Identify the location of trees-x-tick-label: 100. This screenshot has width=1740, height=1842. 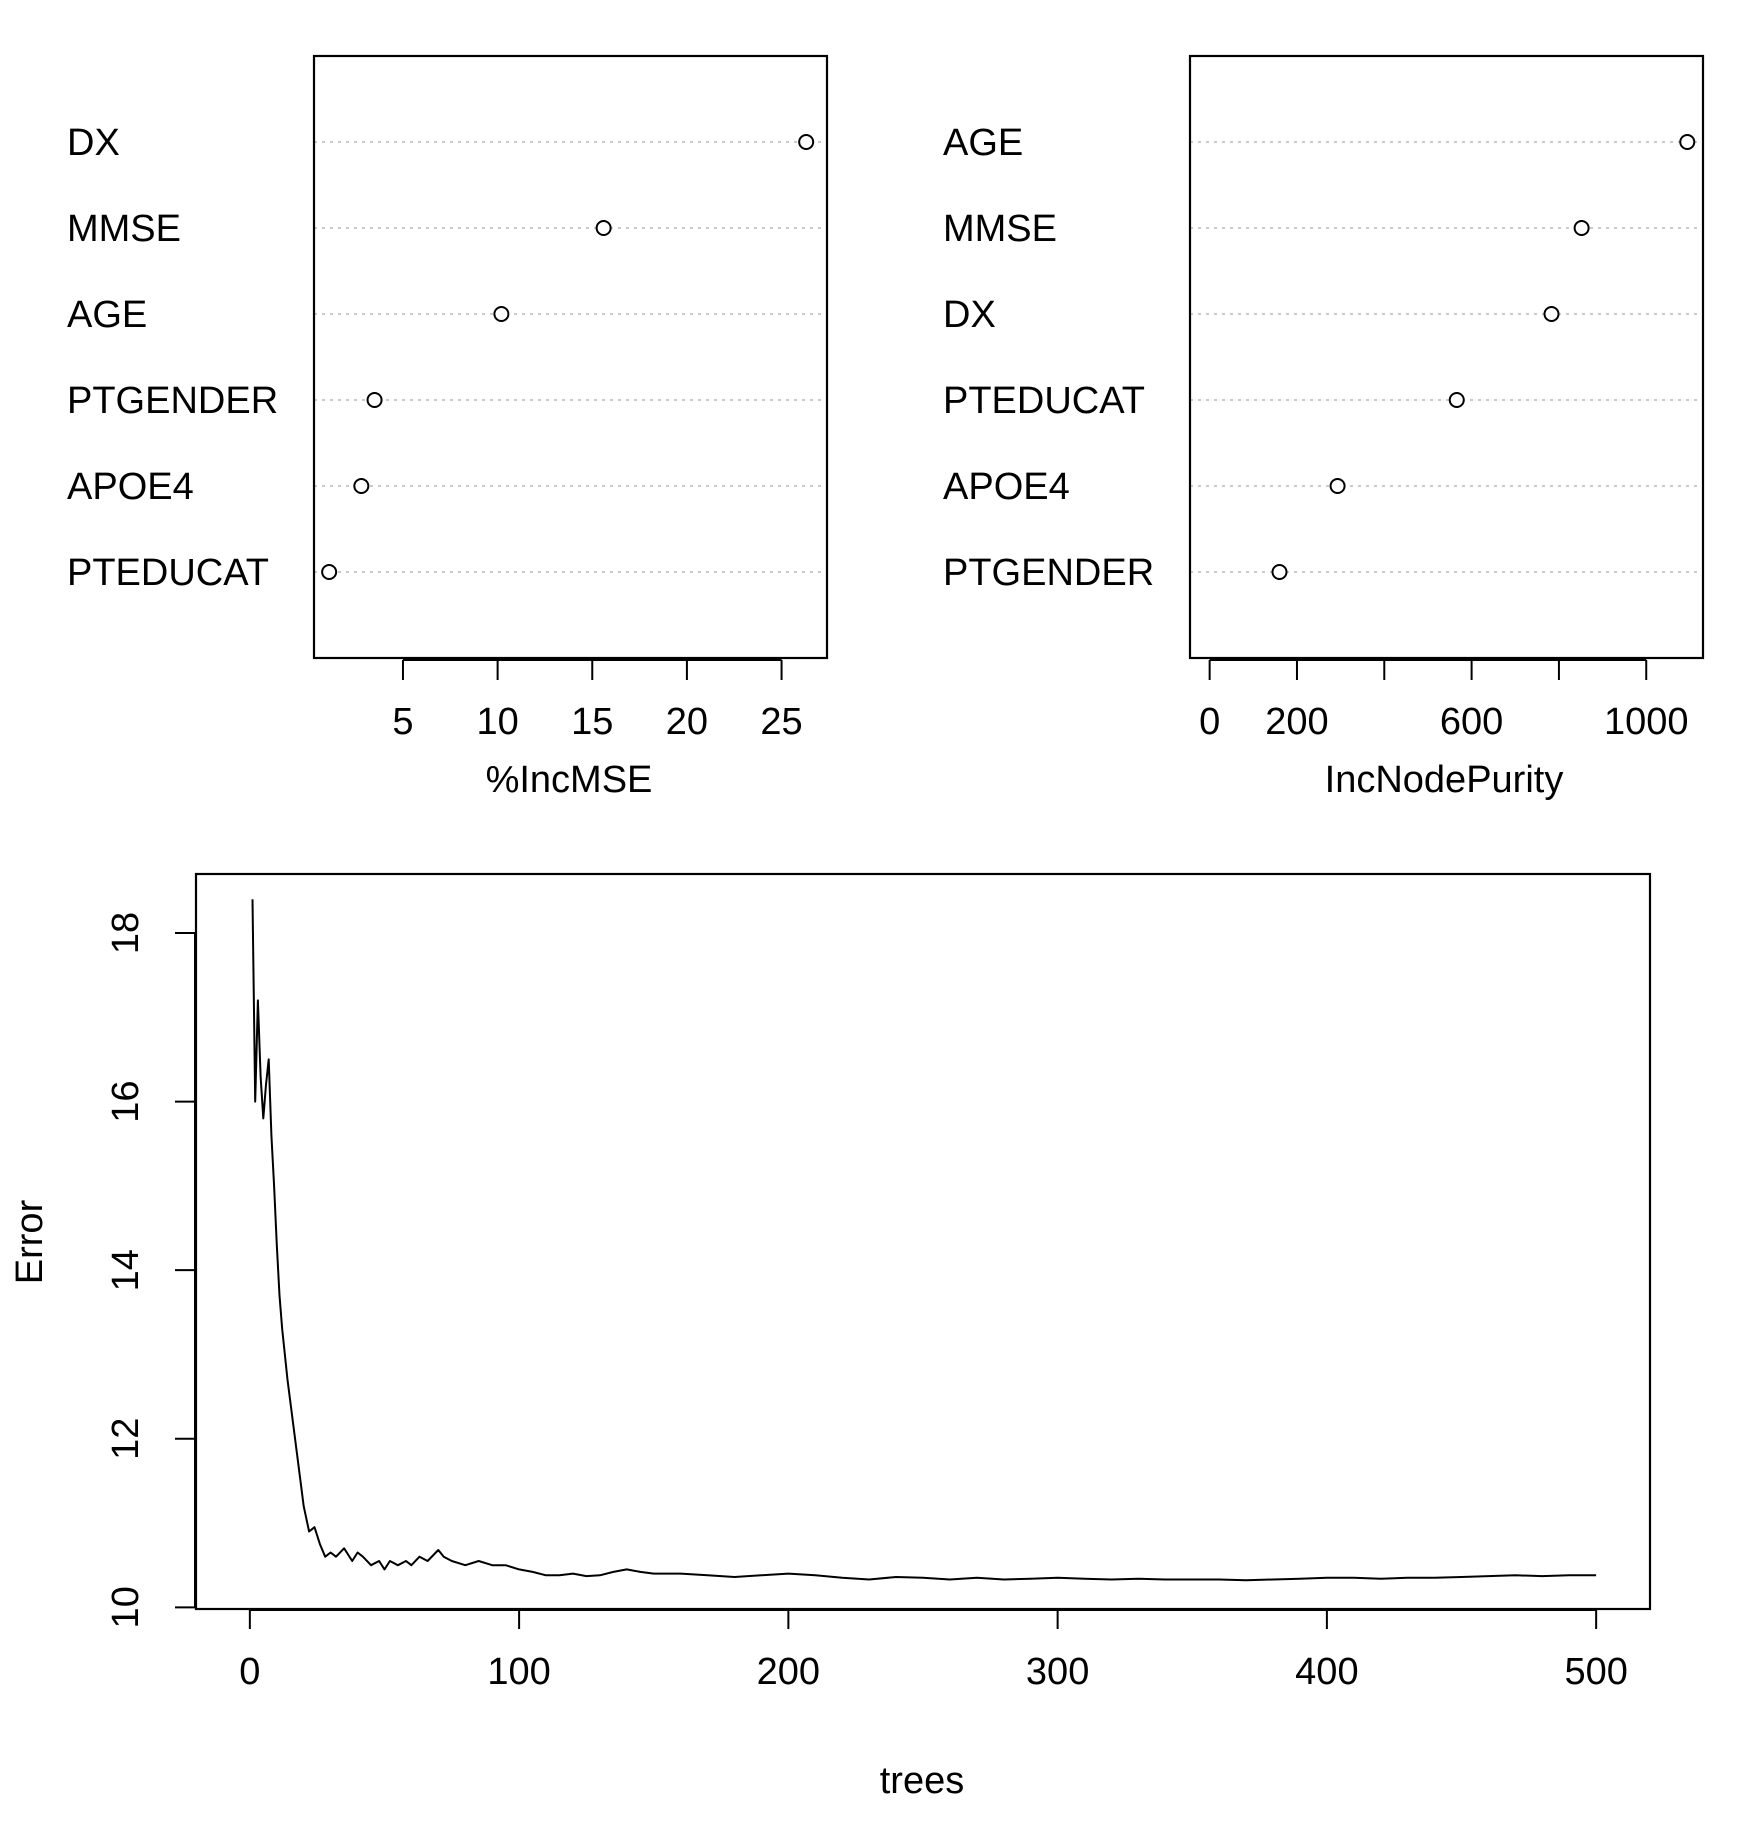
(518, 1672).